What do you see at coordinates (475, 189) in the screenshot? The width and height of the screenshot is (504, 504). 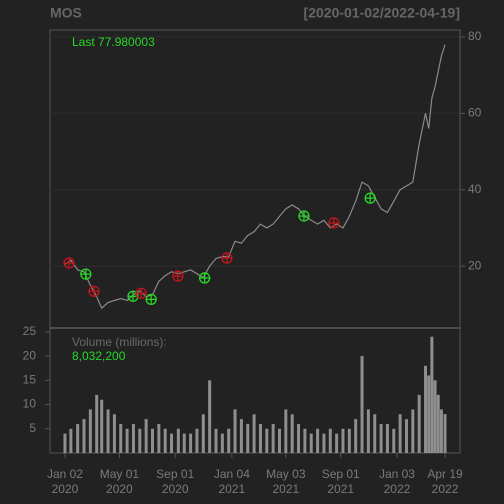 I see `y-tick-label: 40` at bounding box center [475, 189].